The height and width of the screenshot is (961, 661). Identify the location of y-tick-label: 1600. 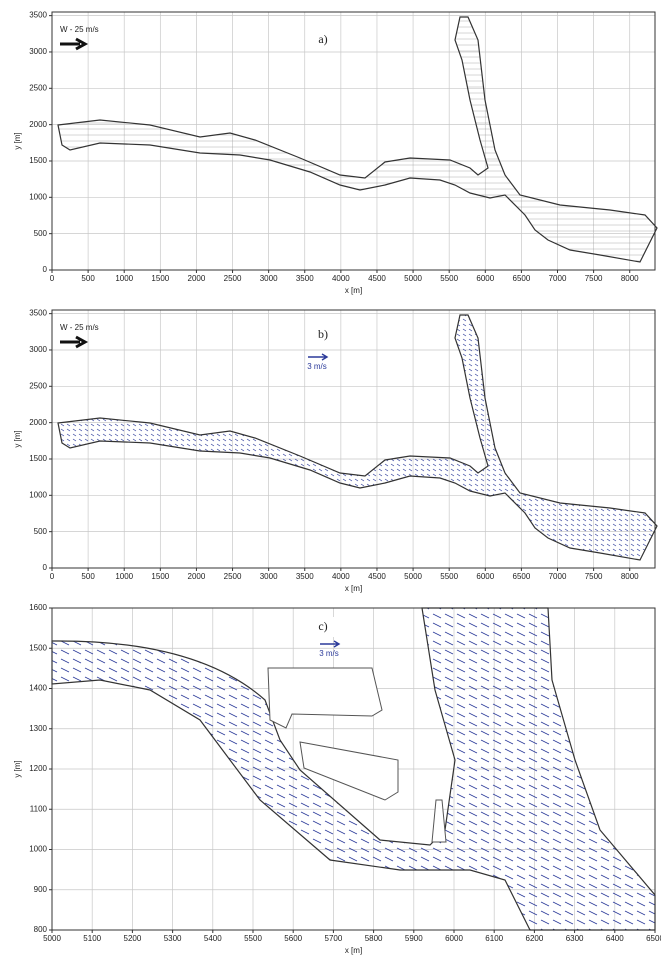
(38, 607).